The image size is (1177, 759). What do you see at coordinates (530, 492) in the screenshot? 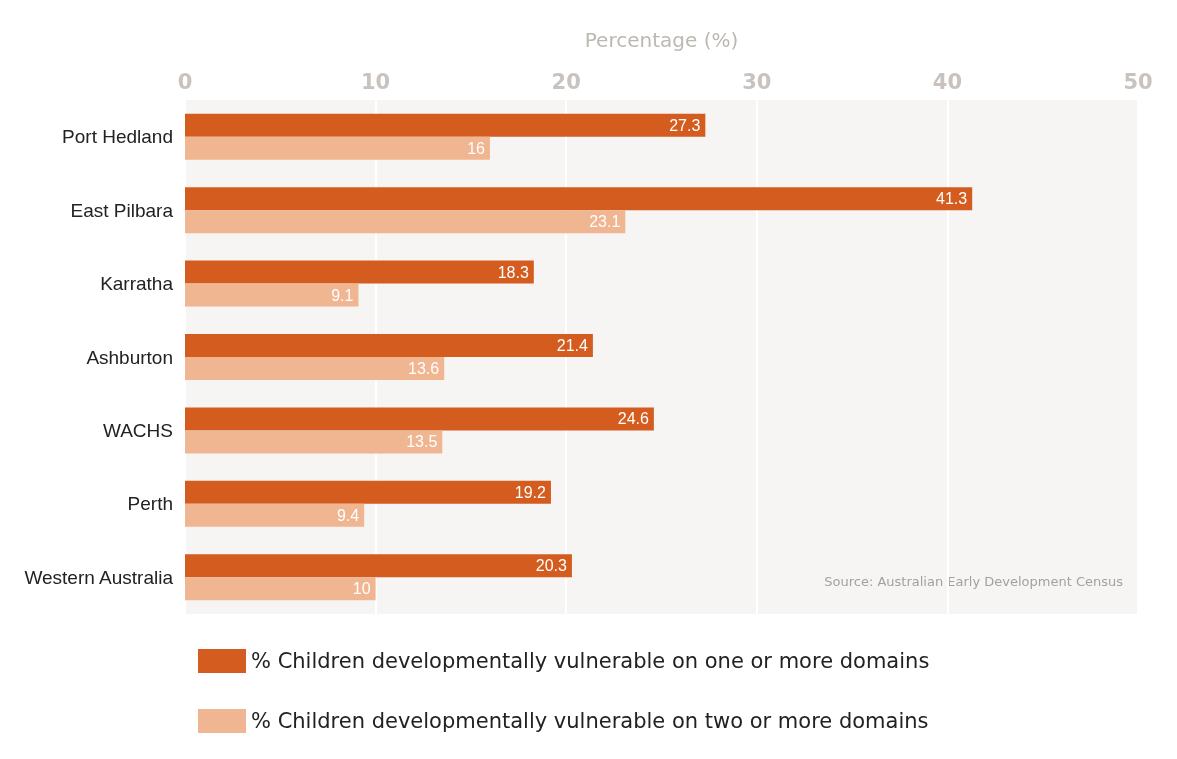
I see `data-label: 19.2` at bounding box center [530, 492].